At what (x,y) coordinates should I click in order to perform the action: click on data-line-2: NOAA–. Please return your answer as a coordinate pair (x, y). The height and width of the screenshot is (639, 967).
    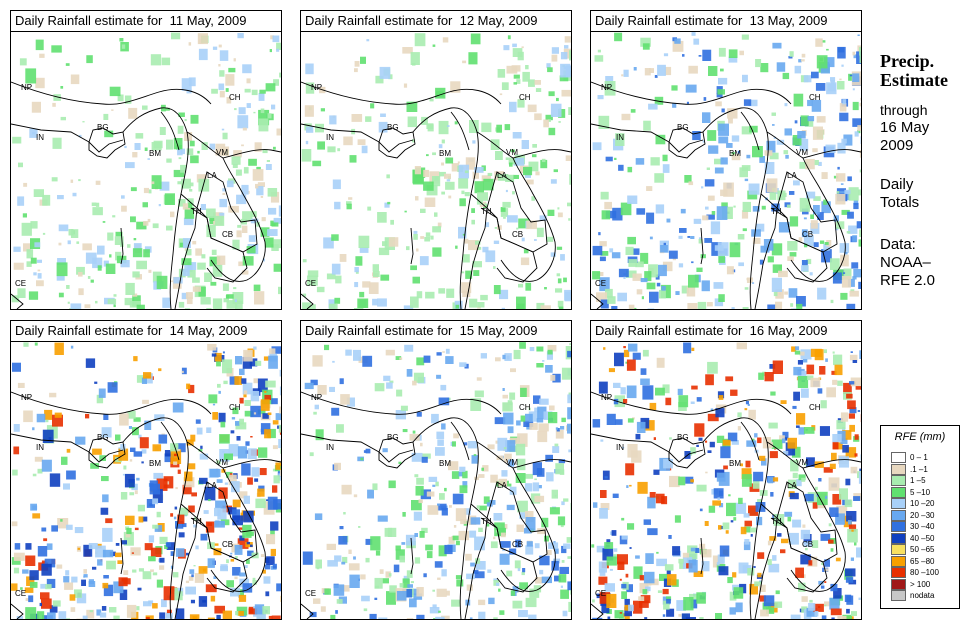
    Looking at the image, I should click on (905, 262).